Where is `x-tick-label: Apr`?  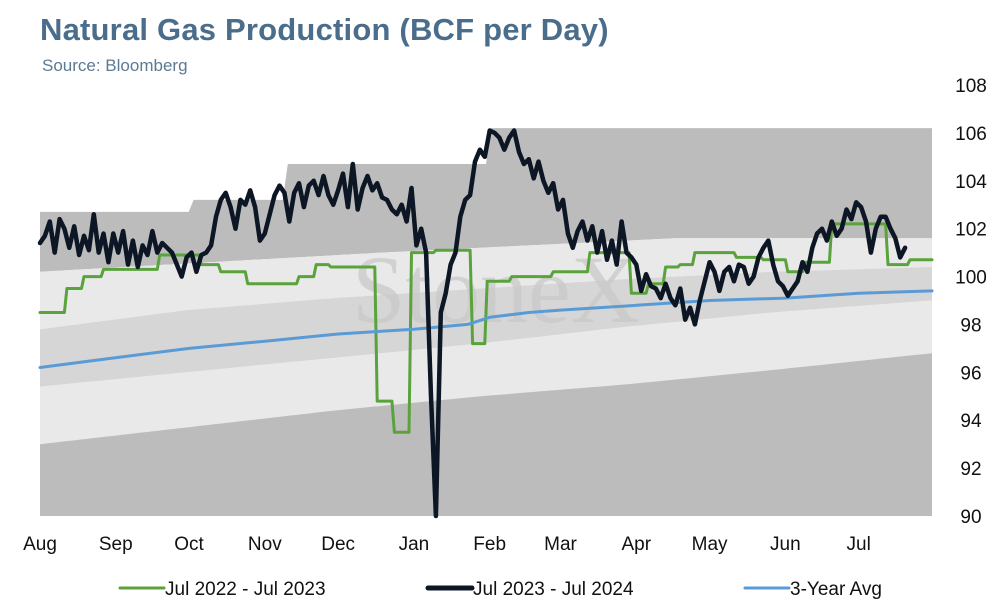
x-tick-label: Apr is located at coordinates (637, 544).